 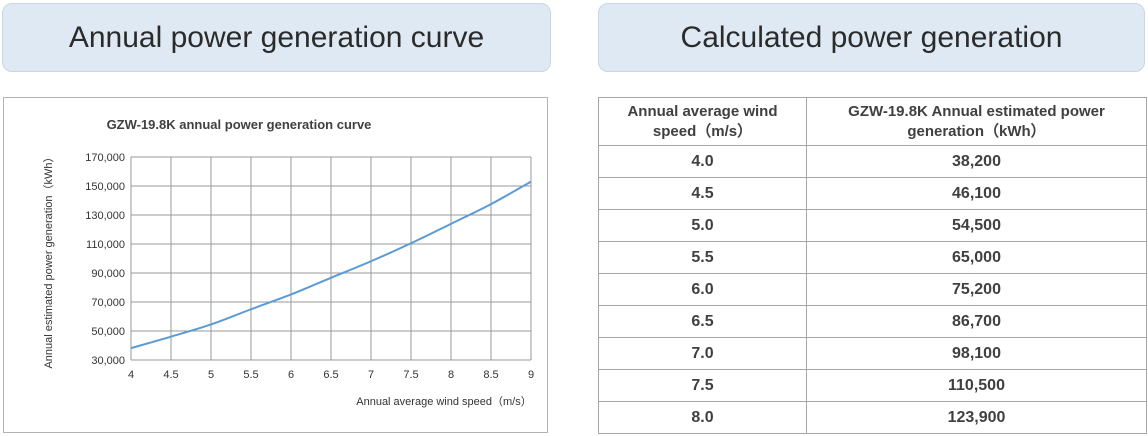 I want to click on y-axis-label: Annual estimated power generation（kWh）, so click(x=48, y=259).